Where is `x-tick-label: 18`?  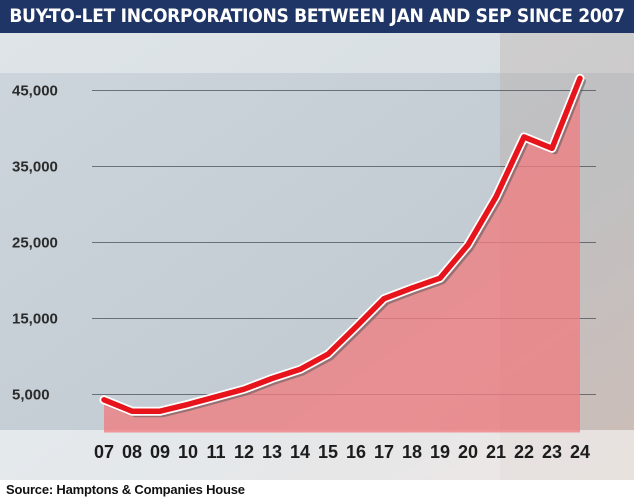 x-tick-label: 18 is located at coordinates (412, 452).